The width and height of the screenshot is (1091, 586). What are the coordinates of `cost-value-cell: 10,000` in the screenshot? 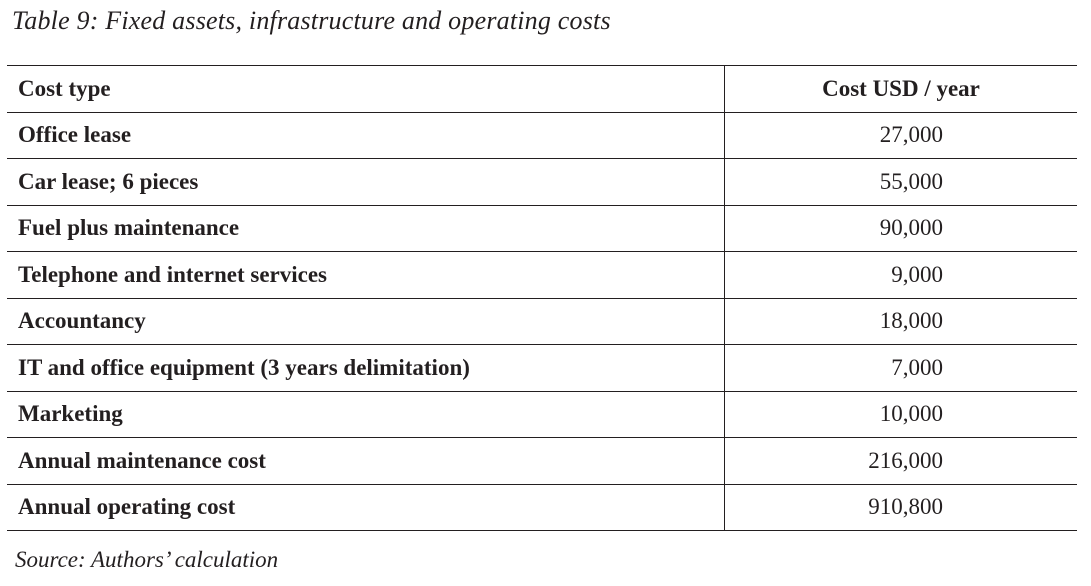 It's located at (900, 414).